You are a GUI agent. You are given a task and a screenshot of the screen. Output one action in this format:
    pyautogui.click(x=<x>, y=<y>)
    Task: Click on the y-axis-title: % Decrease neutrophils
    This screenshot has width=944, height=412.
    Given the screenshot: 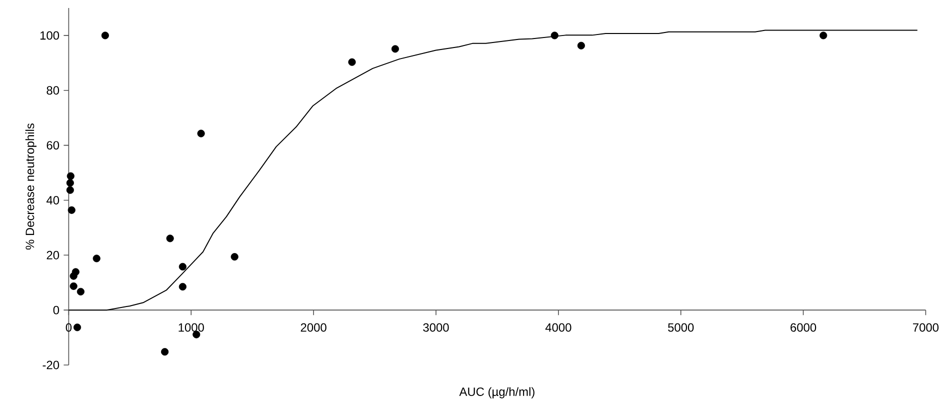 What is the action you would take?
    pyautogui.click(x=31, y=187)
    